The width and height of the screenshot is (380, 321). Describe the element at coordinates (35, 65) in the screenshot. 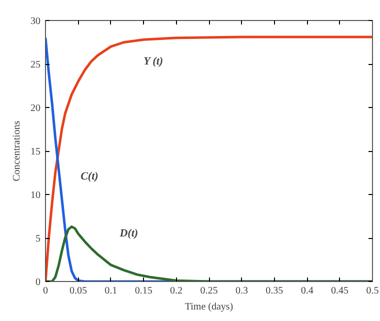

I see `y-tick-label: 25` at that location.